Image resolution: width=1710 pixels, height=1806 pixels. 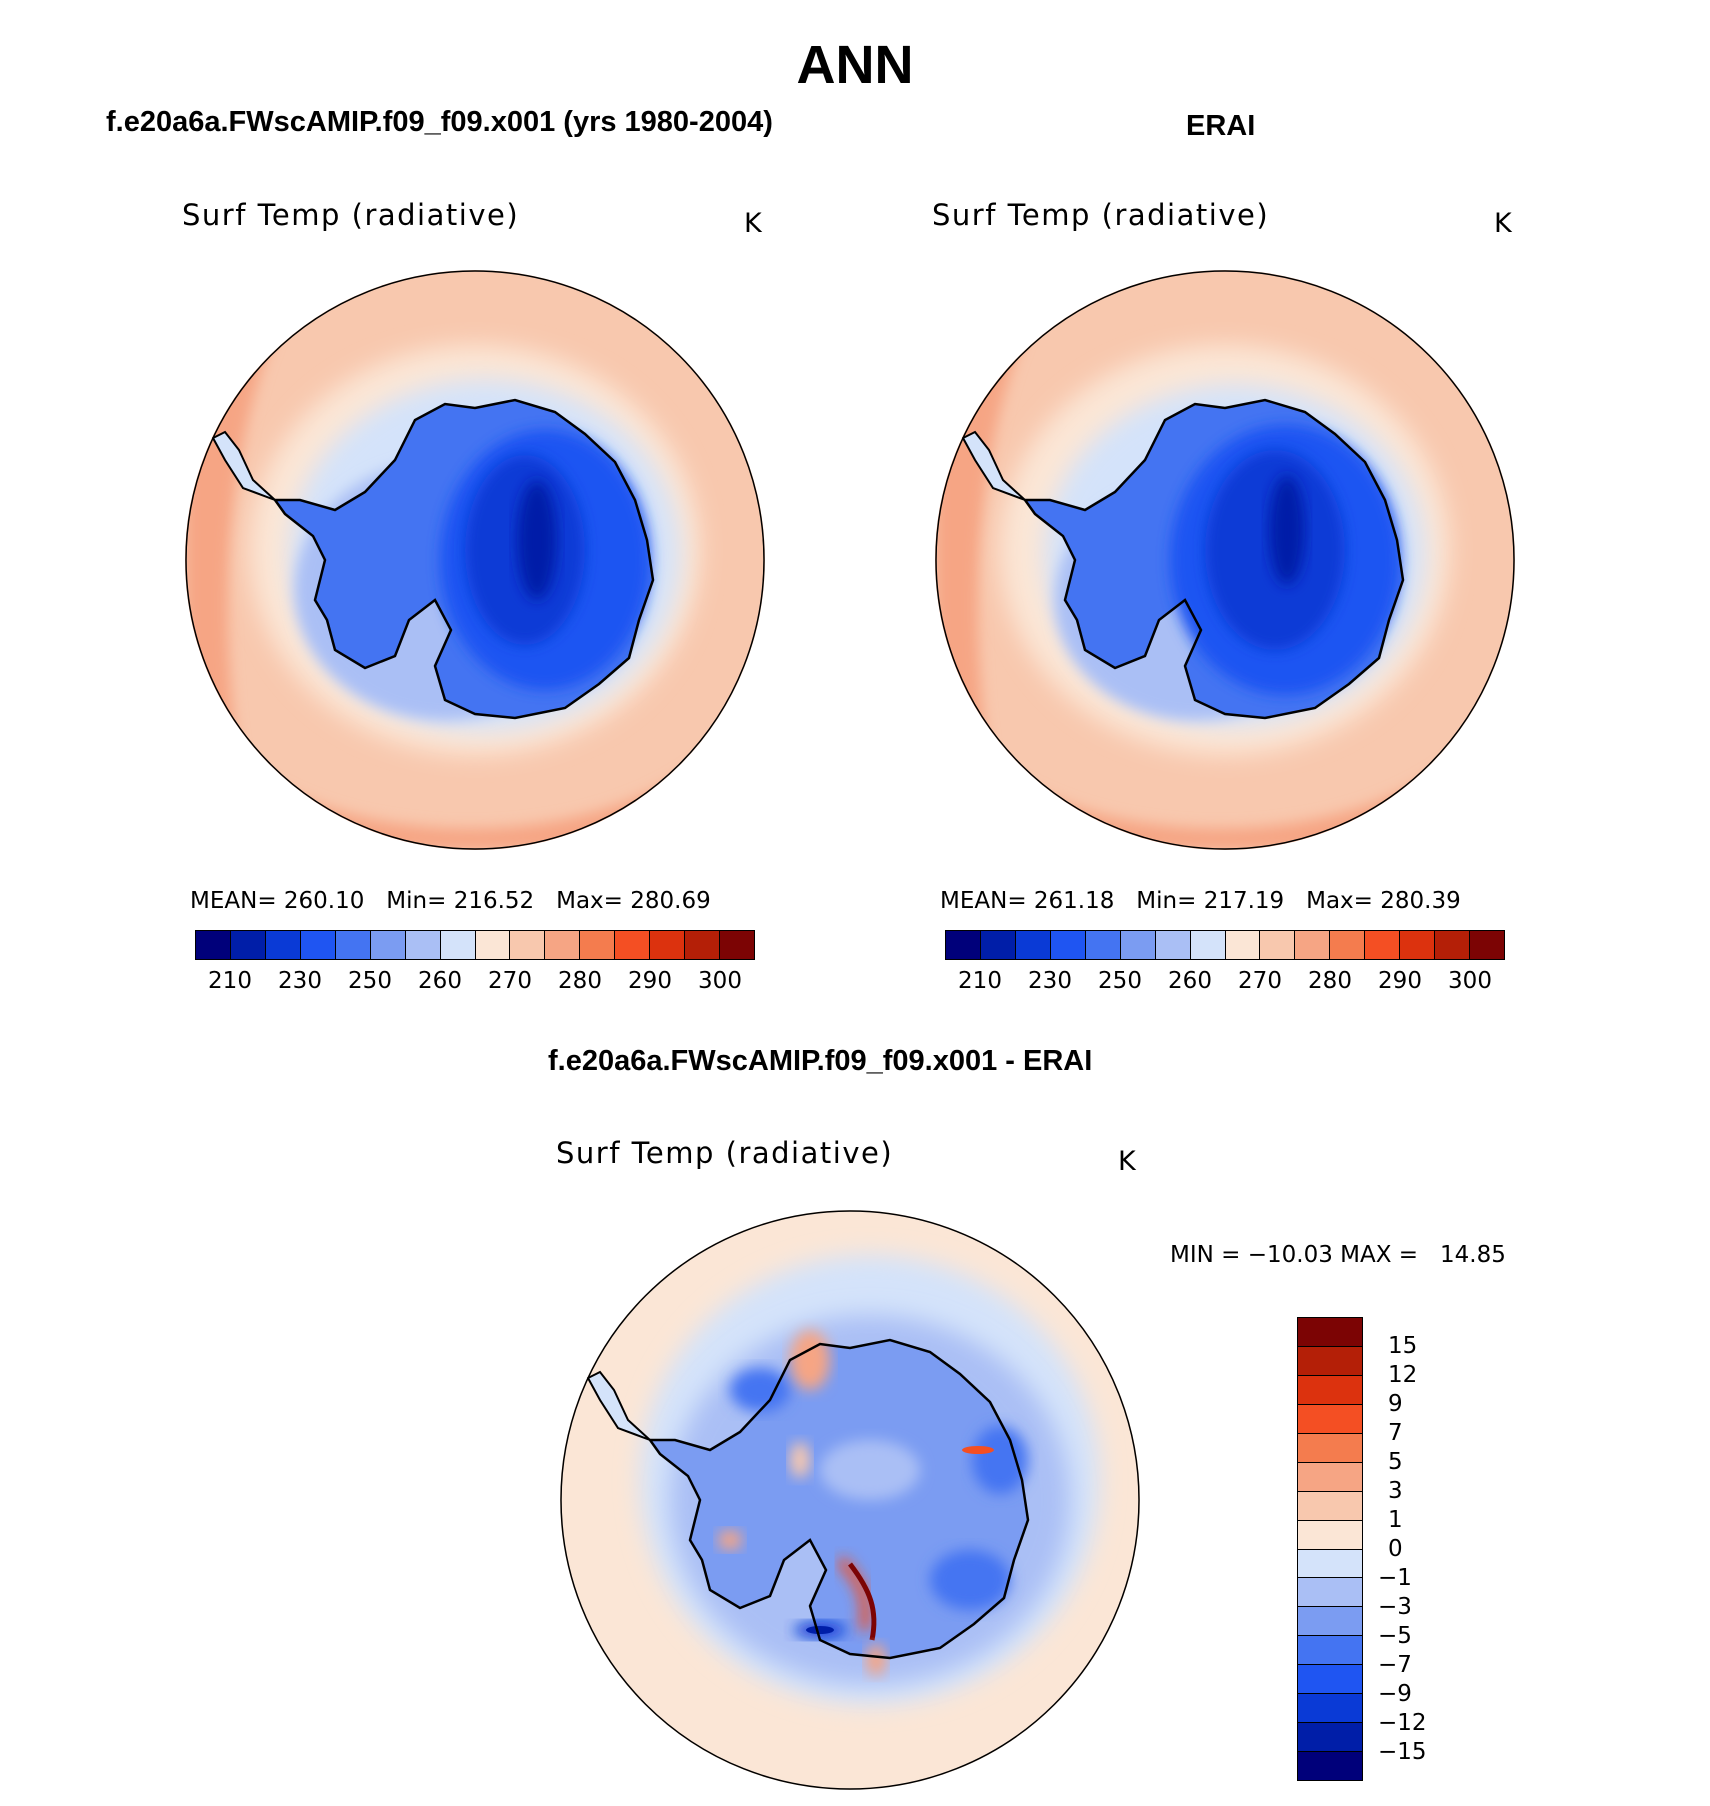 What do you see at coordinates (450, 901) in the screenshot?
I see `model-stats: MEAN= 260.10 Min= 216.52 Max= 280.69` at bounding box center [450, 901].